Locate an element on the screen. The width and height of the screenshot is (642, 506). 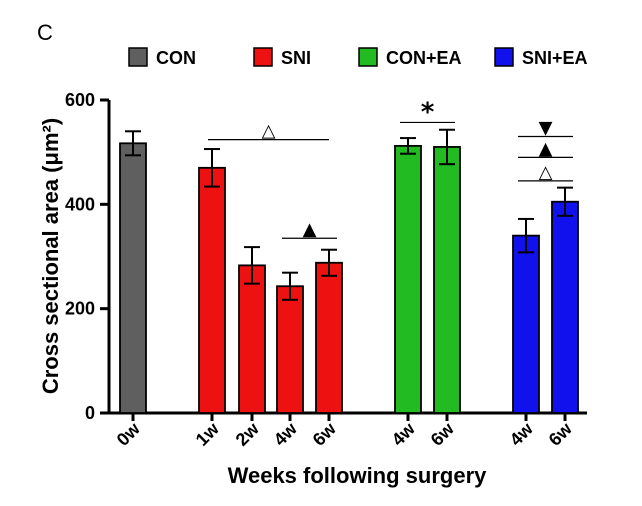
y-axis-label: Cross sectional area (μm²) is located at coordinates (50, 256).